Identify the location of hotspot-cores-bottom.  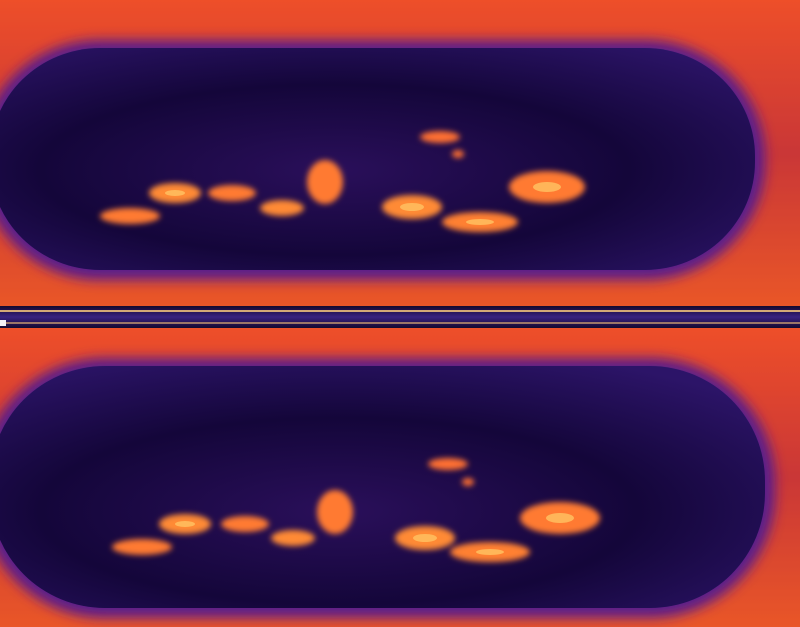
(374, 534).